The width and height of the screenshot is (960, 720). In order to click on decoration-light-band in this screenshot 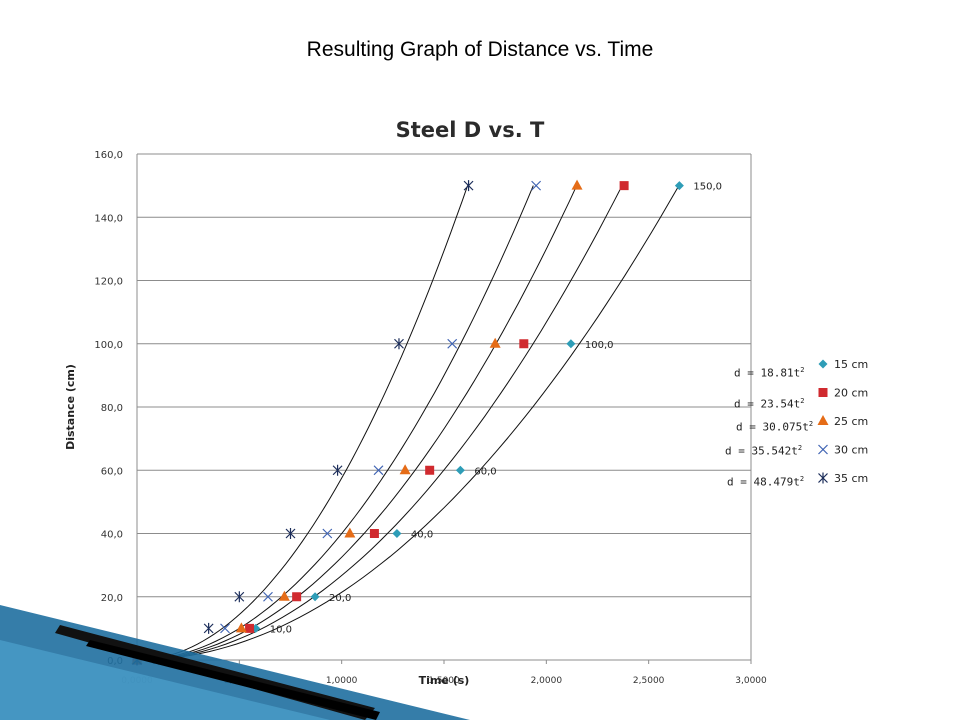, I will do `click(165, 680)`.